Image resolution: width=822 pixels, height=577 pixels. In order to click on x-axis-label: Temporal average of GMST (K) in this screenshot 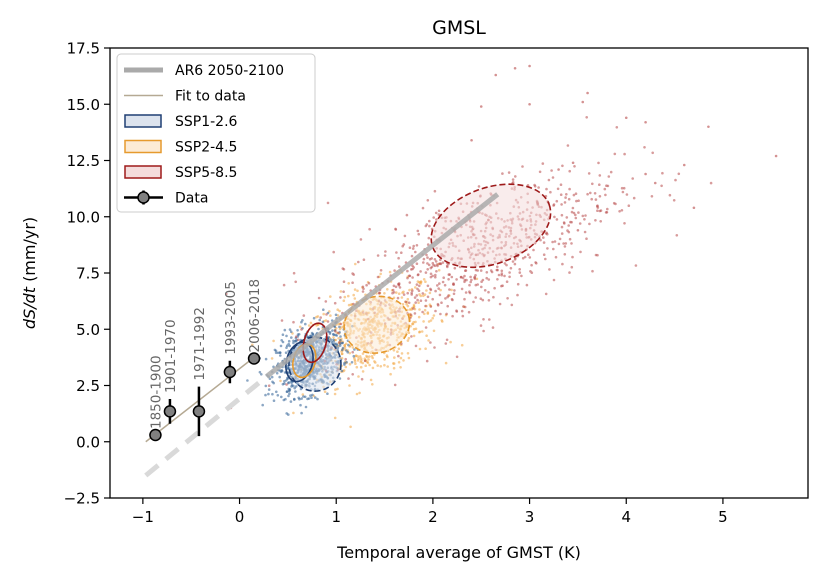, I will do `click(458, 552)`.